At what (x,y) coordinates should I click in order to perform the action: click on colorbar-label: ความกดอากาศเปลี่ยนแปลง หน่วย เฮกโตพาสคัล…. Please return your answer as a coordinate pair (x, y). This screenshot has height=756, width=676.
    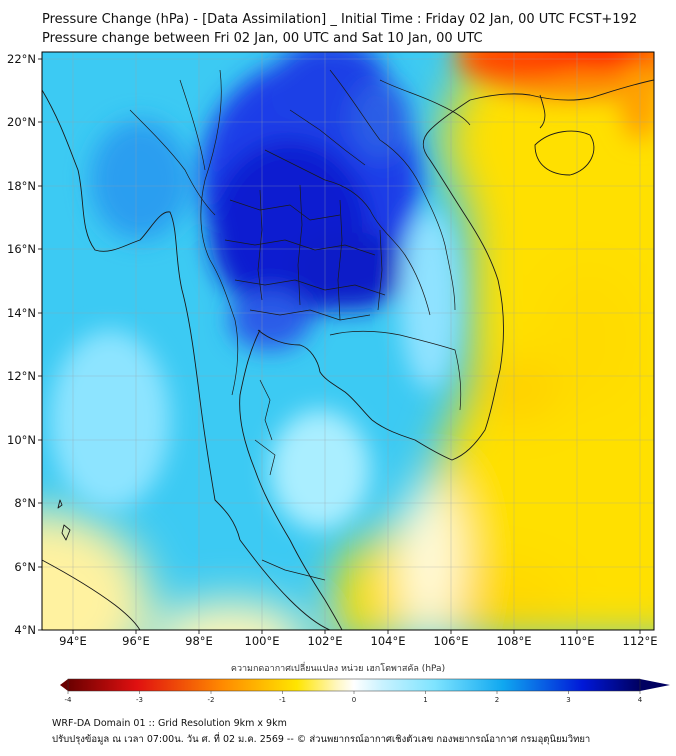
    Looking at the image, I should click on (338, 669).